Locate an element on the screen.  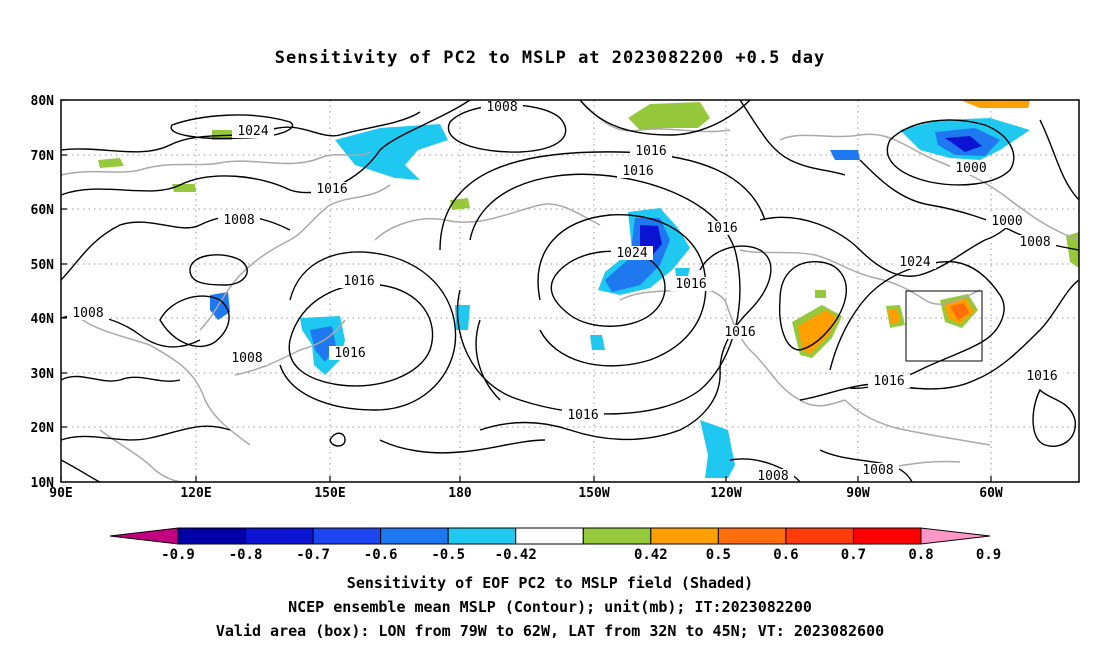
lon-label: 120W is located at coordinates (725, 493).